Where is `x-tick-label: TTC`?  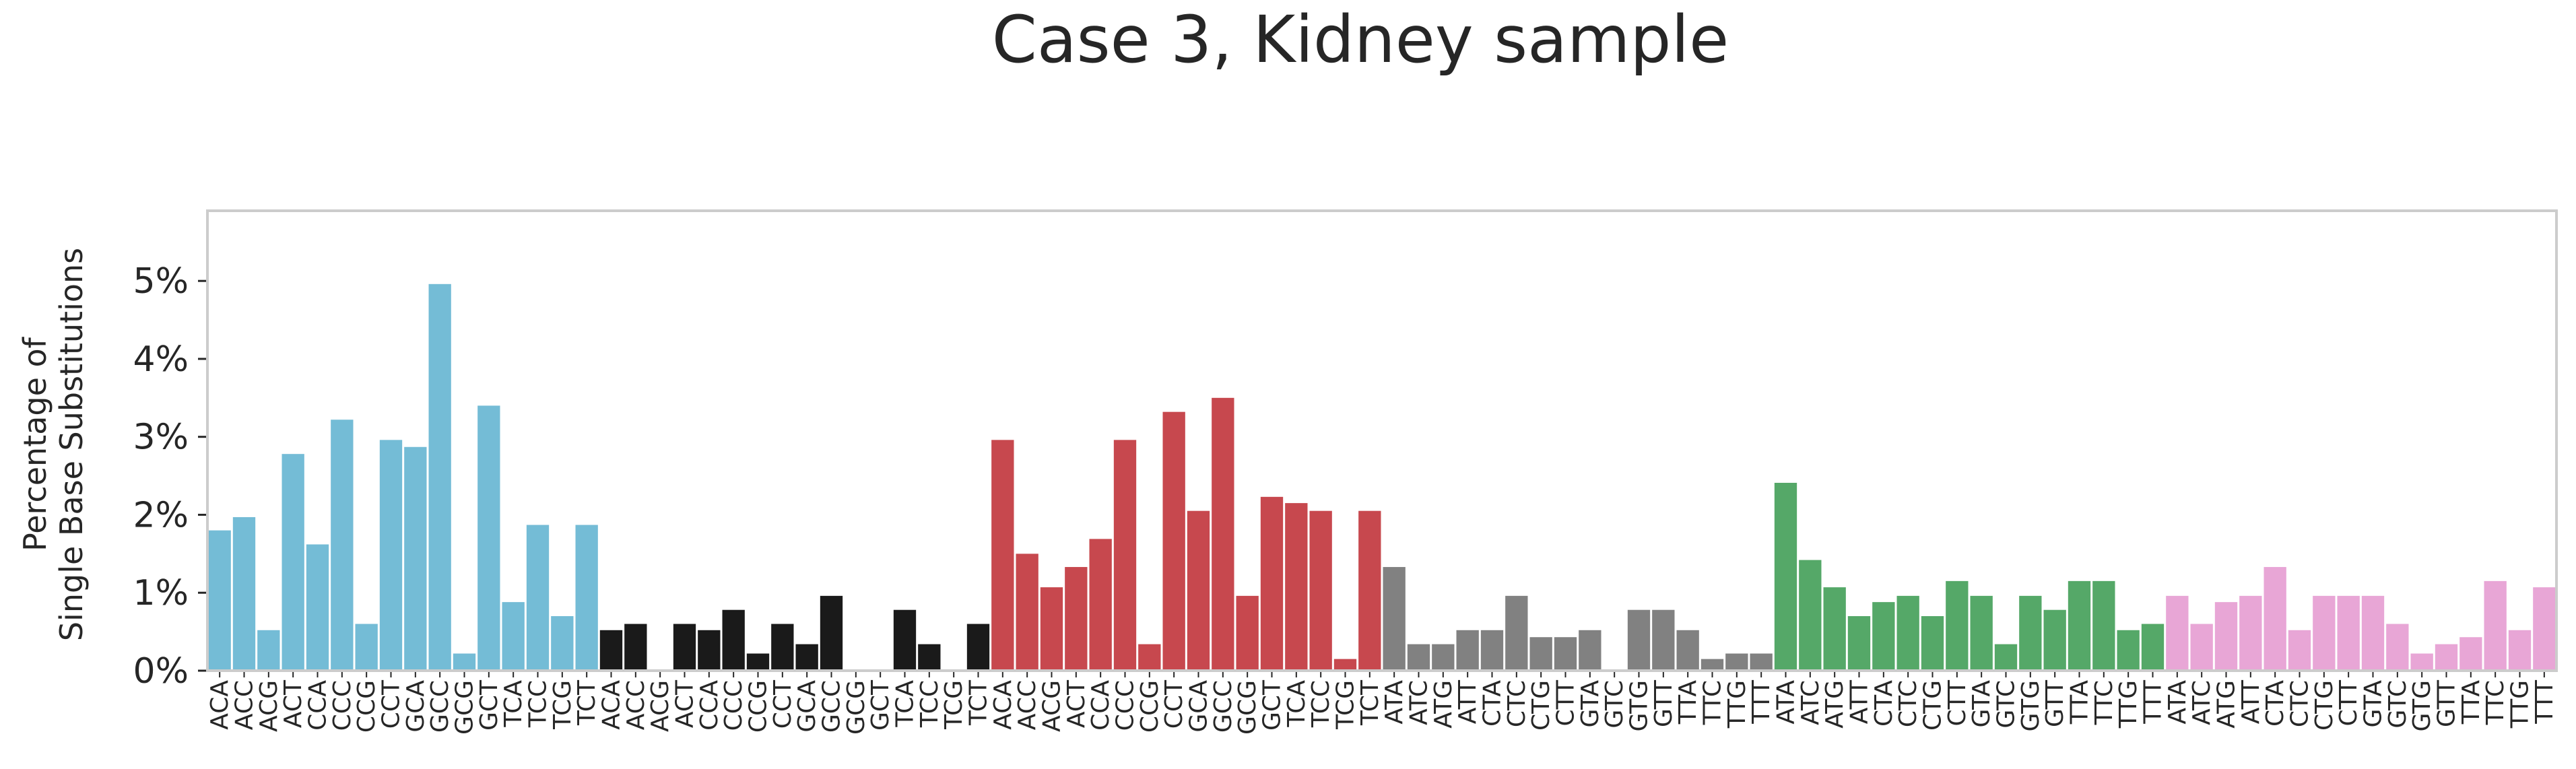
x-tick-label: TTC is located at coordinates (2495, 703).